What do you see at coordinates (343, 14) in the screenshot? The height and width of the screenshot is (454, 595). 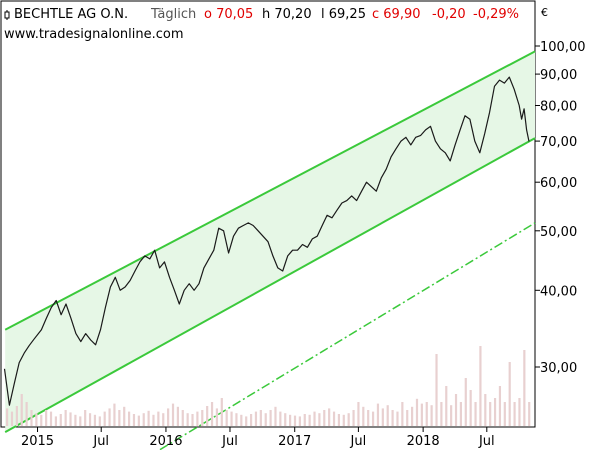 I see `low-value: l 69,25` at bounding box center [343, 14].